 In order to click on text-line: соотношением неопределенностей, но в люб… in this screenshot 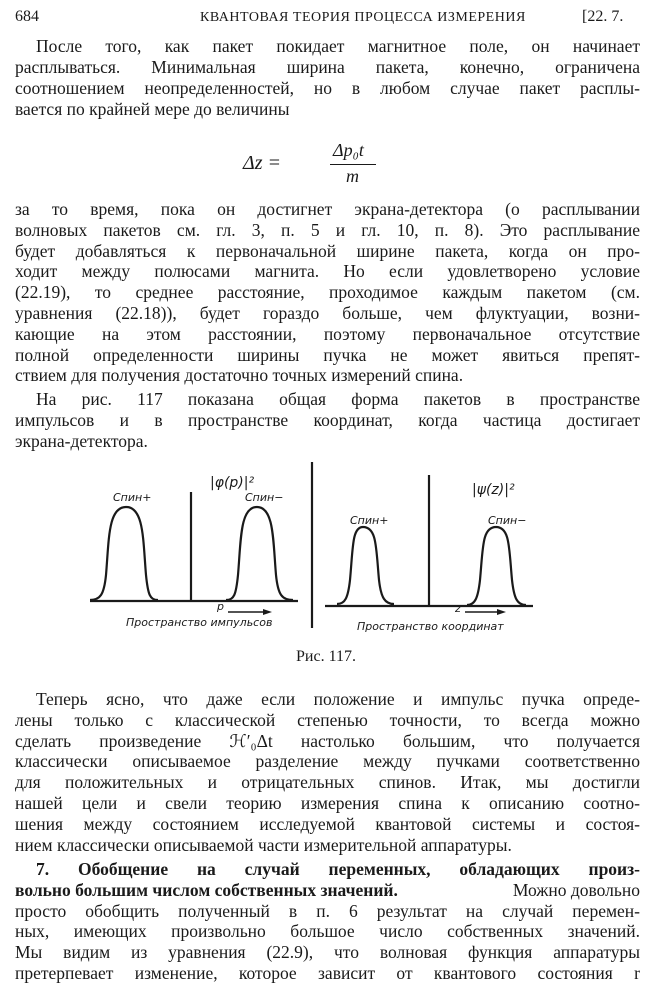, I will do `click(327, 88)`.